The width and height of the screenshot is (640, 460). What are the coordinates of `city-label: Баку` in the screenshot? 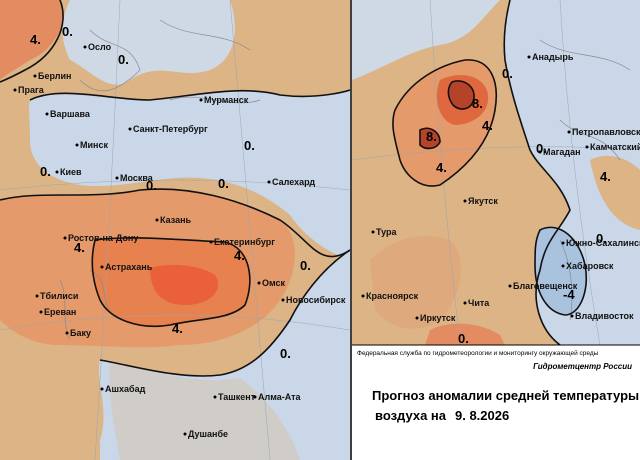 It's located at (80, 333).